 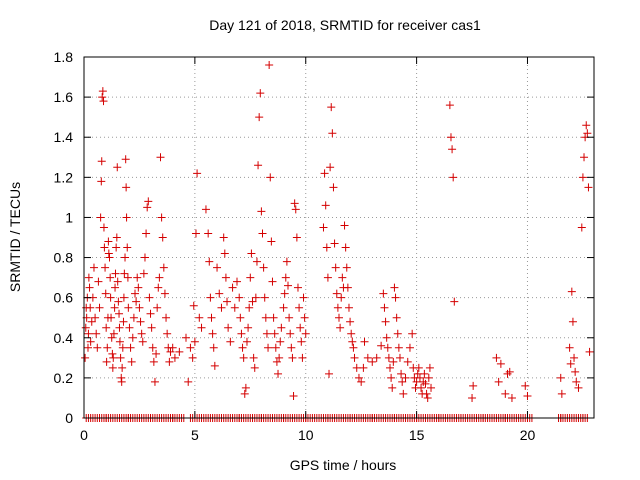 What do you see at coordinates (69, 217) in the screenshot?
I see `y-tick-label: 1` at bounding box center [69, 217].